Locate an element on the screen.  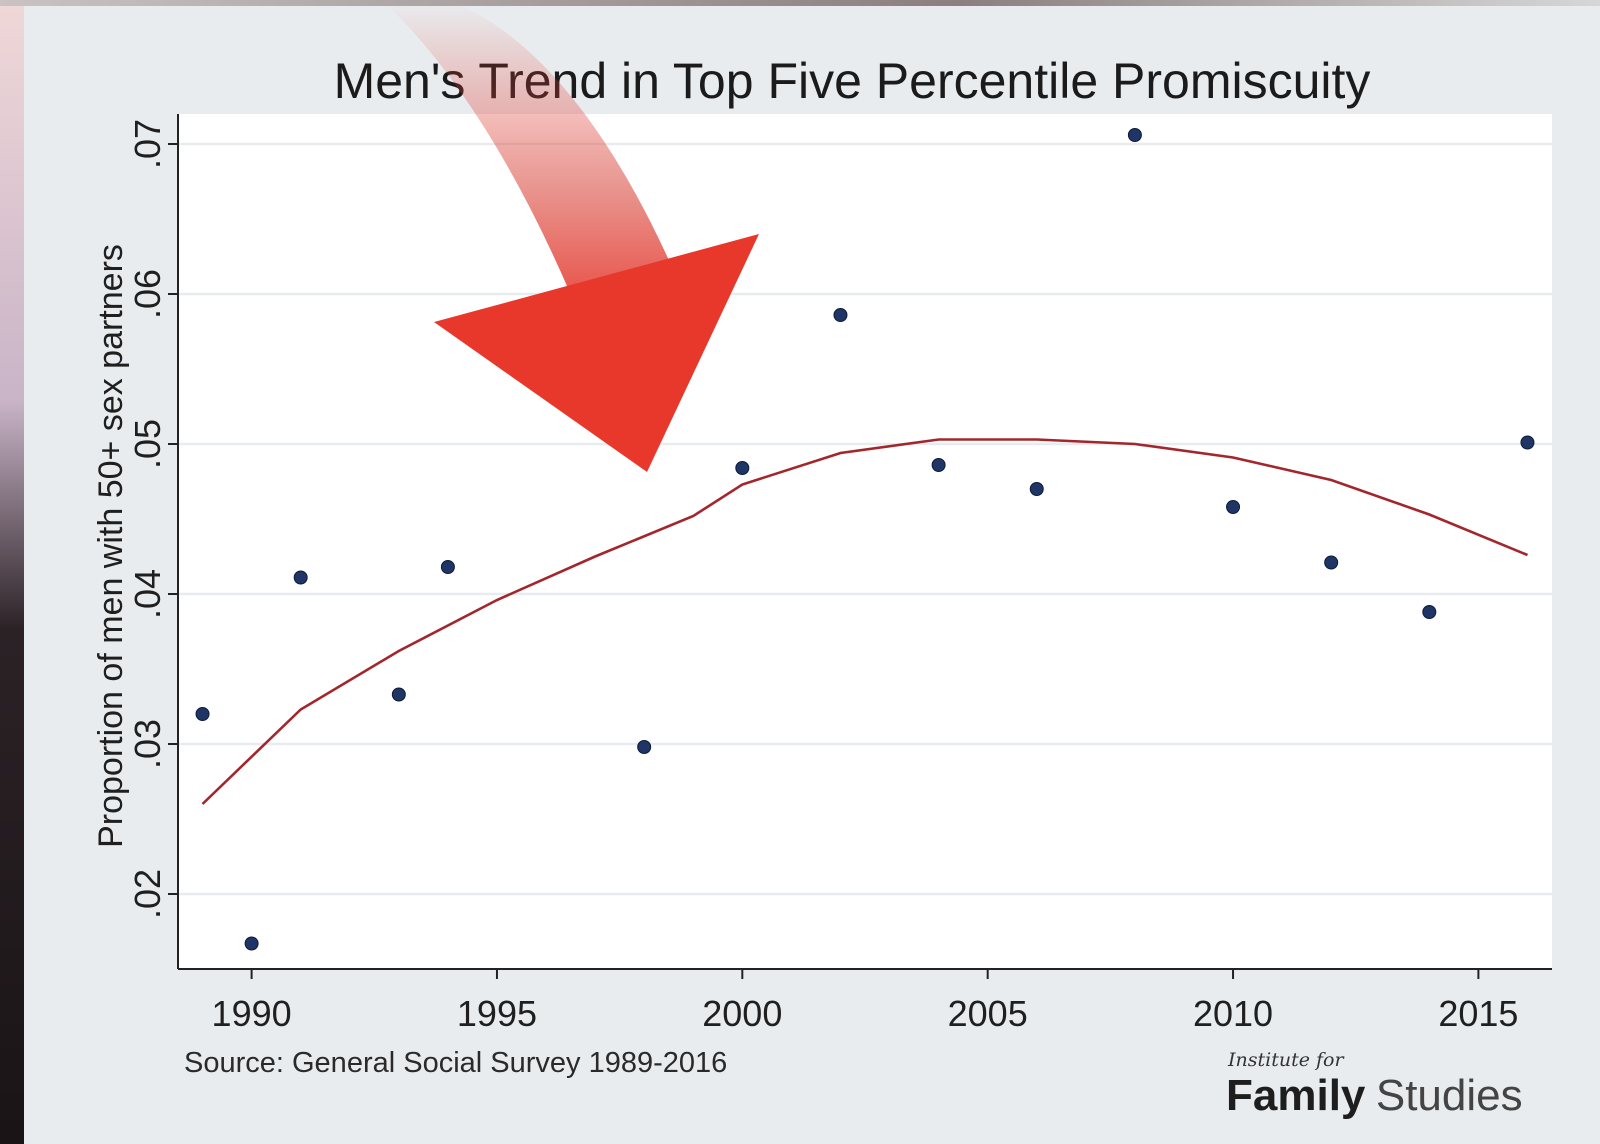
y-tick-label: .06 is located at coordinates (147, 294).